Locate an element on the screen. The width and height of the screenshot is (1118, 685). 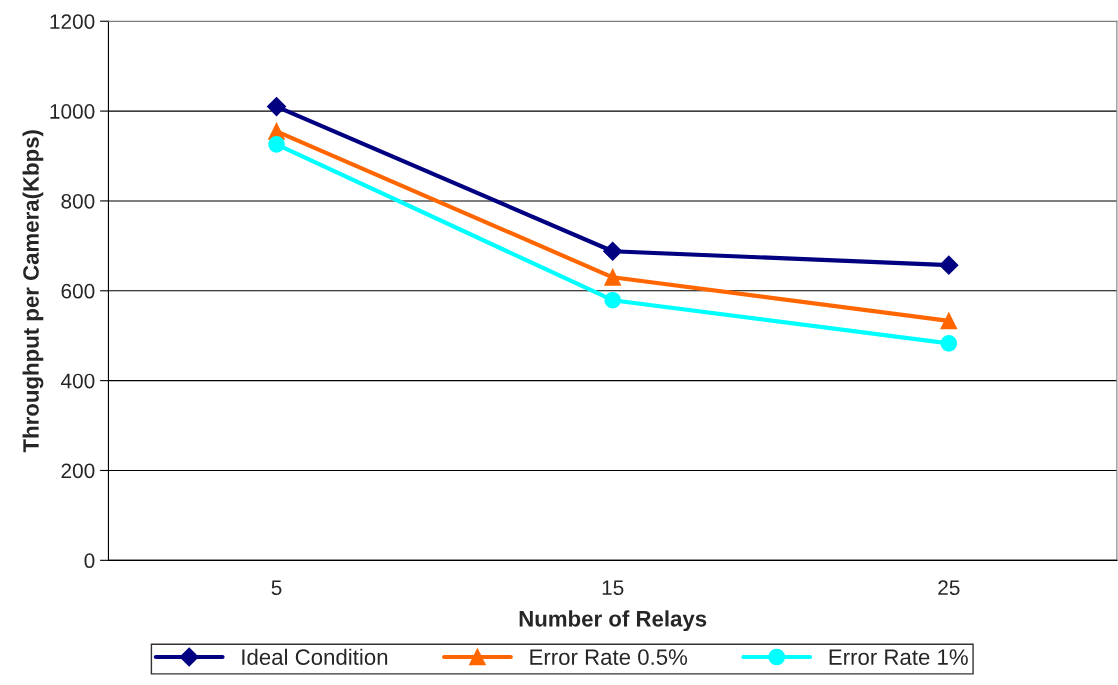
y-tick-label: 800 is located at coordinates (78, 201).